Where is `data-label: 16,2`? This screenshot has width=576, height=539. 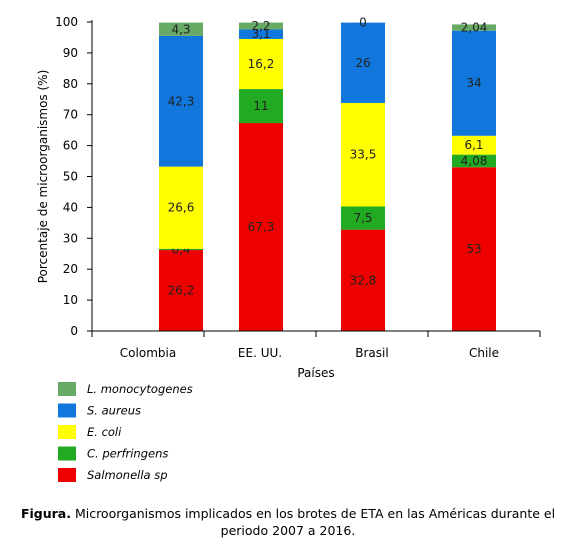
data-label: 16,2 is located at coordinates (261, 64).